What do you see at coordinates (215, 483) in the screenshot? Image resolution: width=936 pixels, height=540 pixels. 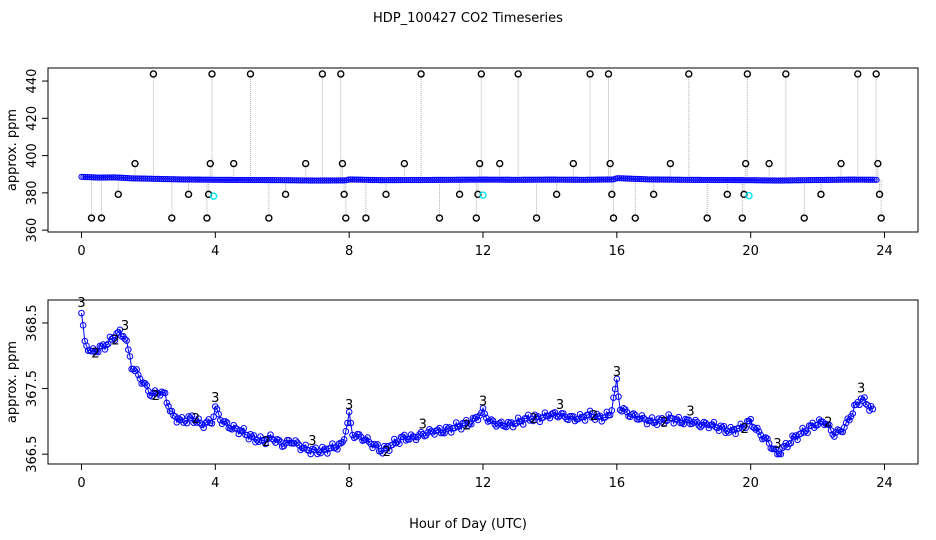 I see `bottom-x-tick-label: 4` at bounding box center [215, 483].